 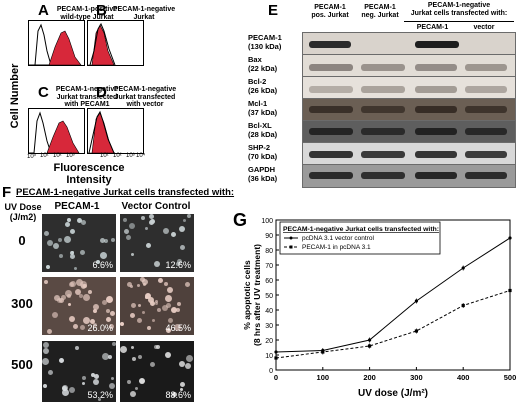 I want to click on x-tick-label: 100, so click(x=323, y=377).